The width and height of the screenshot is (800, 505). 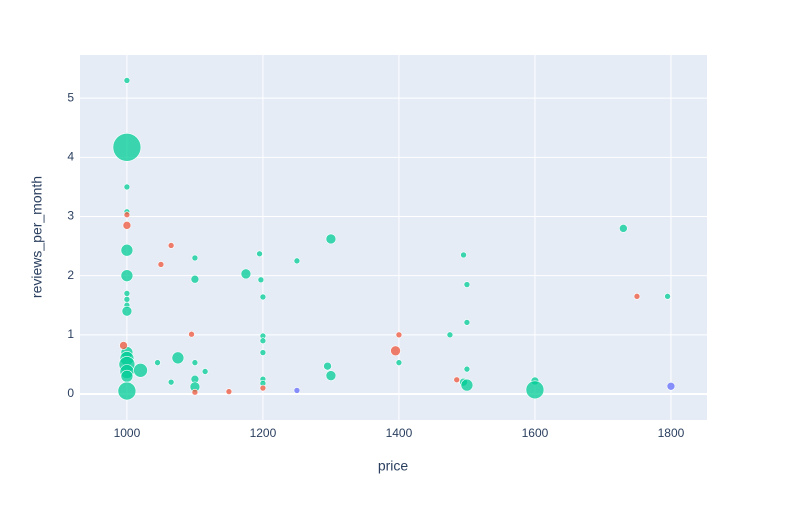 I want to click on x-tick-label: 1800, so click(x=671, y=433).